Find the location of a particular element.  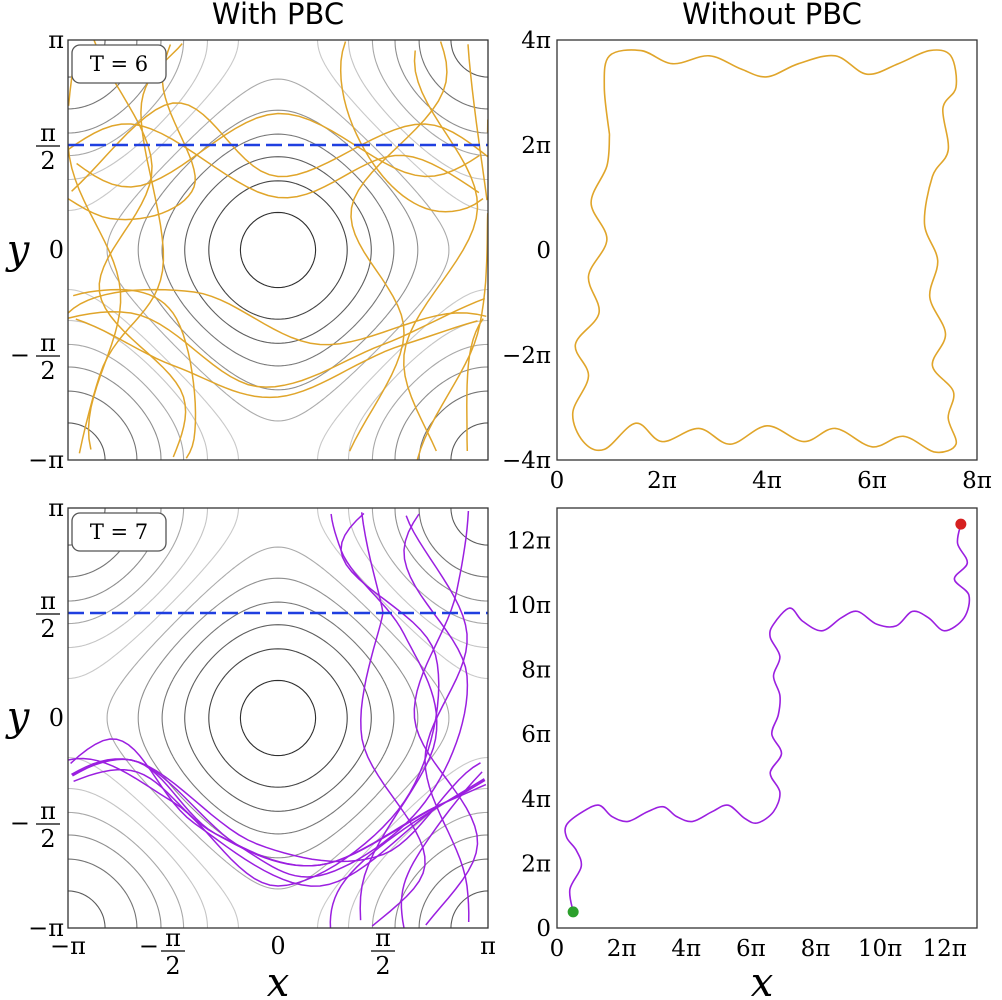

x-tick-labels: 0 2π 4π 6π 8π is located at coordinates (771, 481).